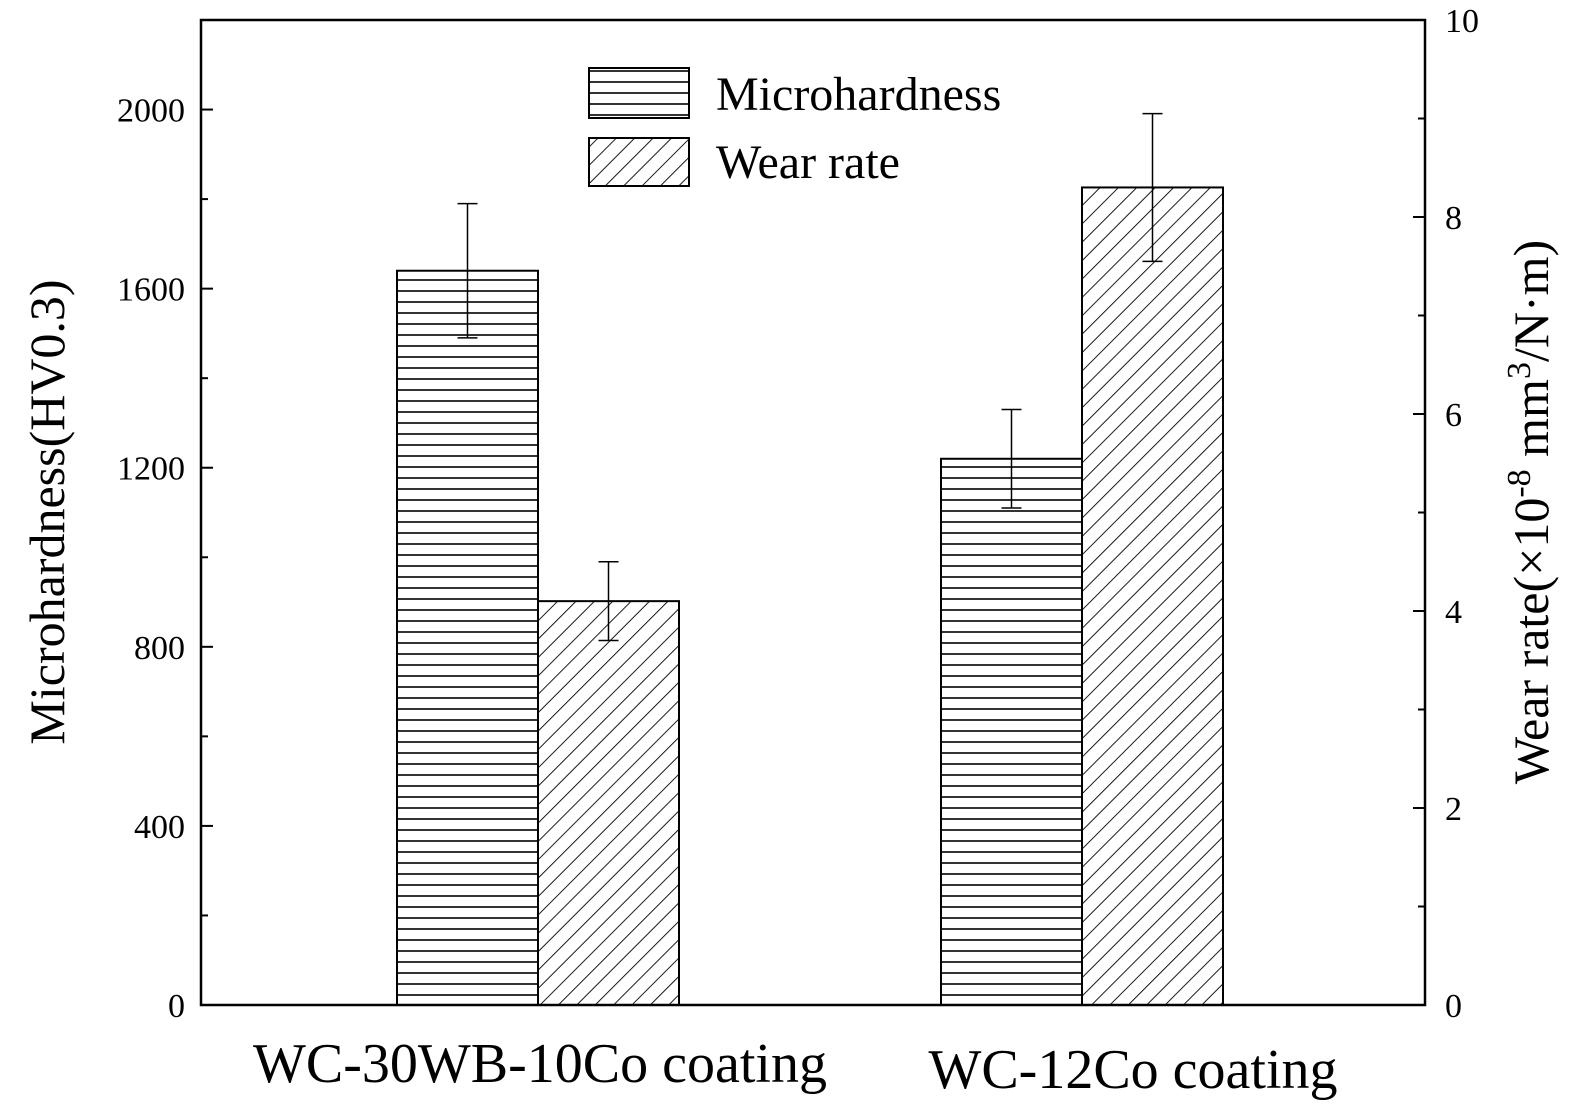 This screenshot has height=1120, width=1575. What do you see at coordinates (639, 93) in the screenshot?
I see `legend-swatch-microhardness` at bounding box center [639, 93].